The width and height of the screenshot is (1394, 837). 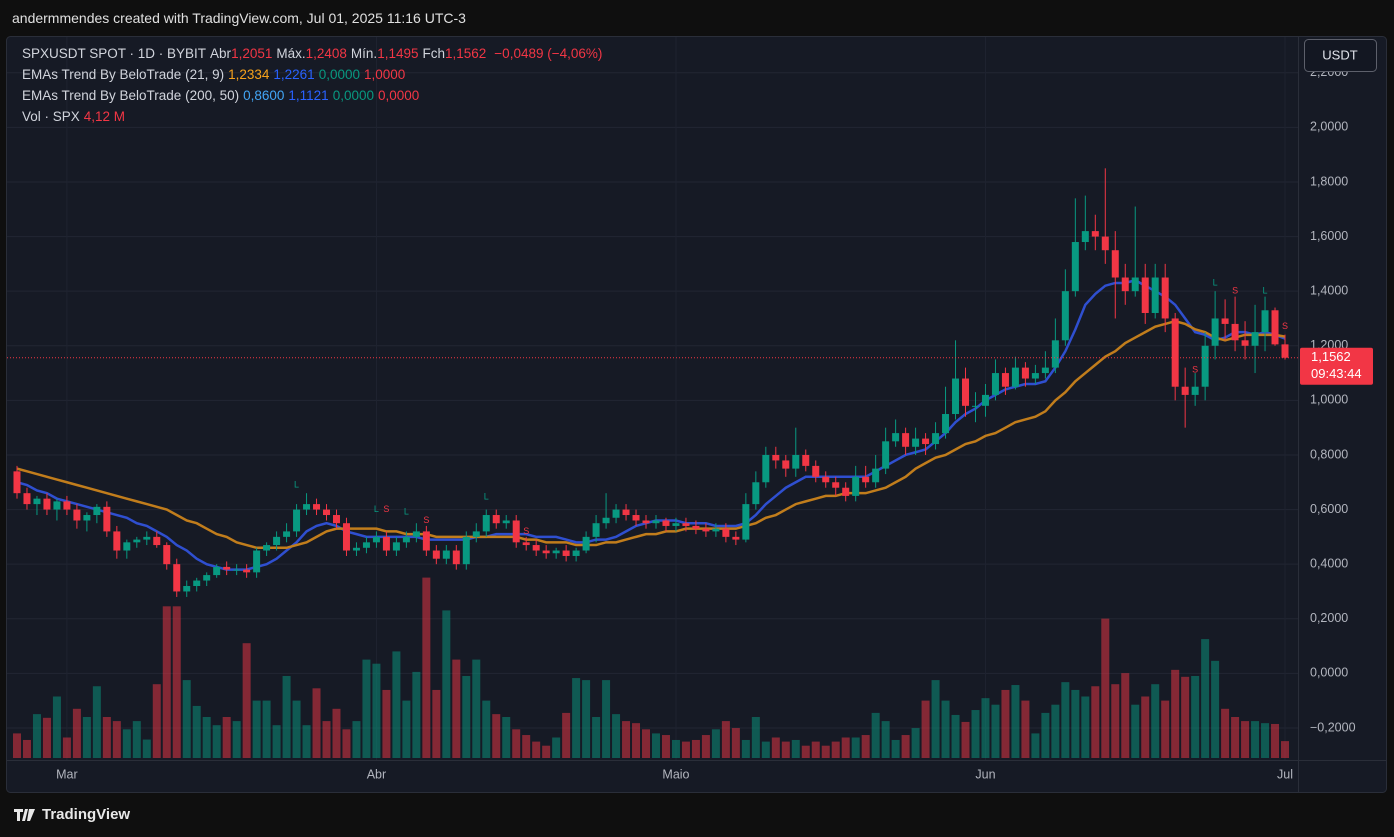 I want to click on y-tick-label: 1,4000, so click(x=1329, y=290).